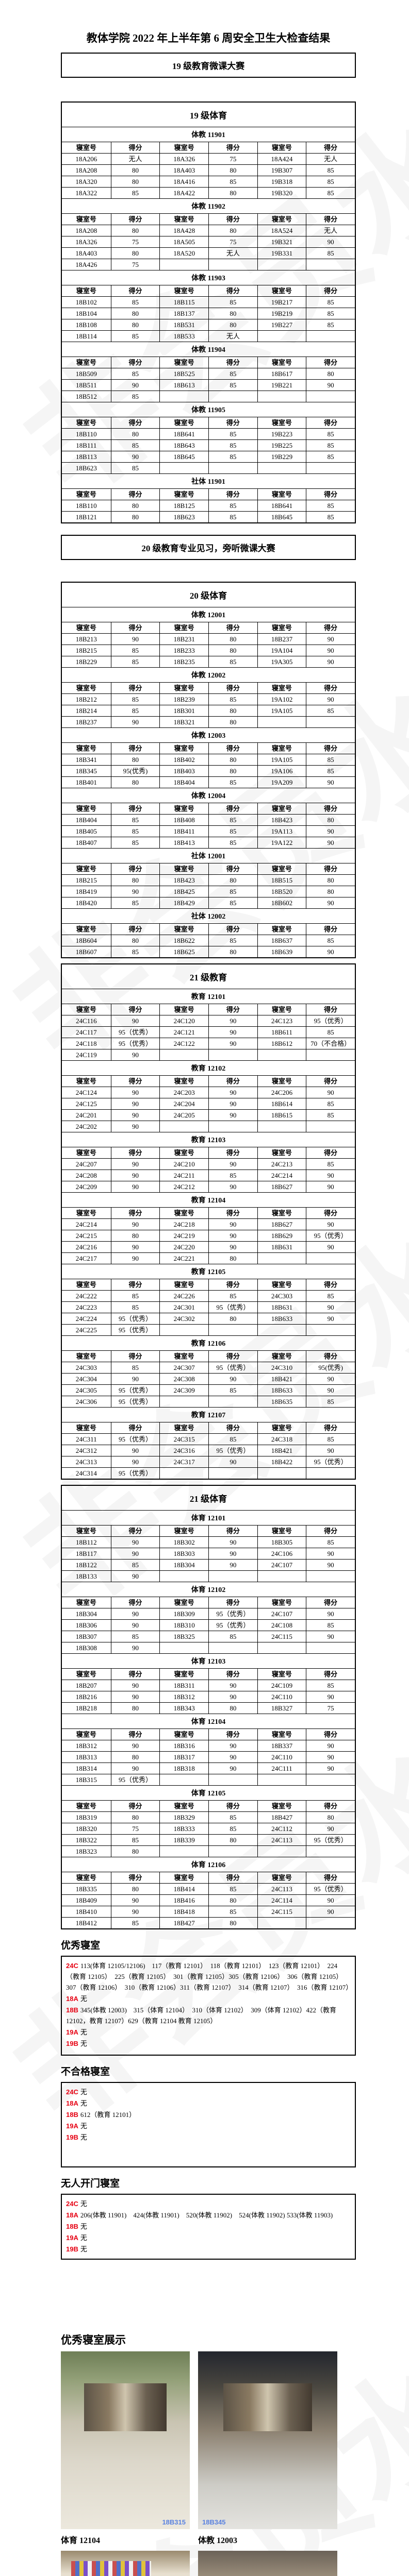 The height and width of the screenshot is (2576, 409). I want to click on dorm-photo: 18B315, so click(126, 2440).